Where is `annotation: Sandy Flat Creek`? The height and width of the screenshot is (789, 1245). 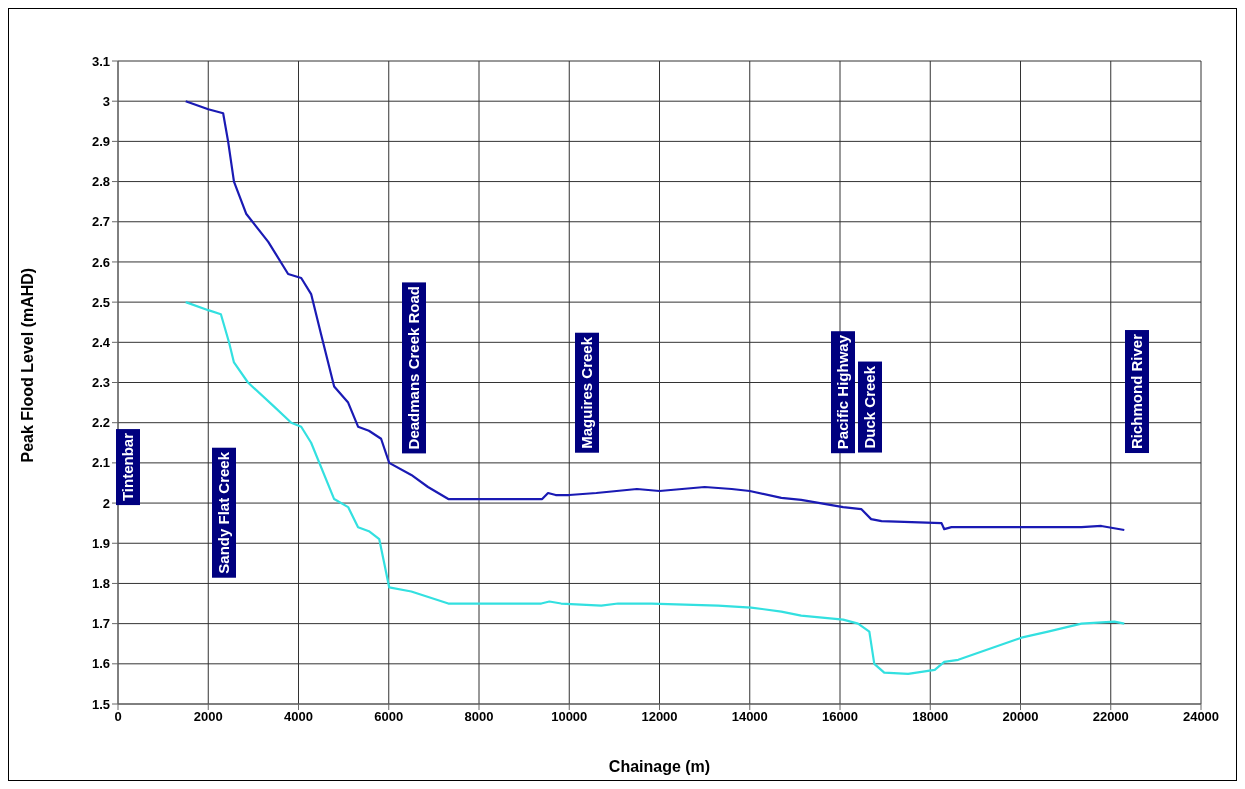
annotation: Sandy Flat Creek is located at coordinates (224, 513).